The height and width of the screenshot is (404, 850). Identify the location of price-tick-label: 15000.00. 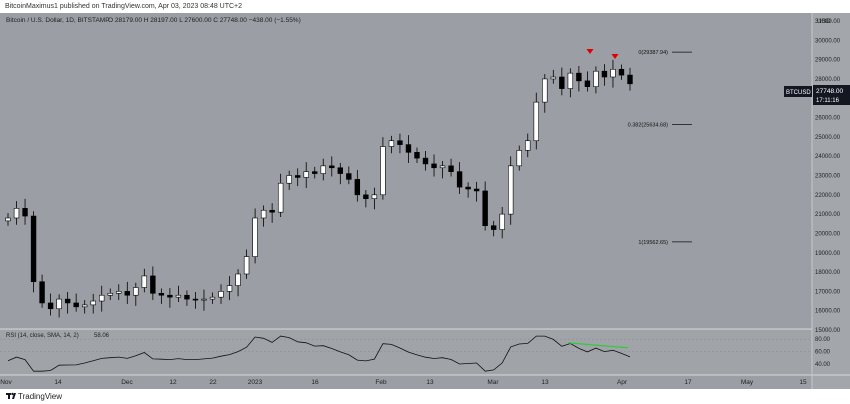
(828, 331).